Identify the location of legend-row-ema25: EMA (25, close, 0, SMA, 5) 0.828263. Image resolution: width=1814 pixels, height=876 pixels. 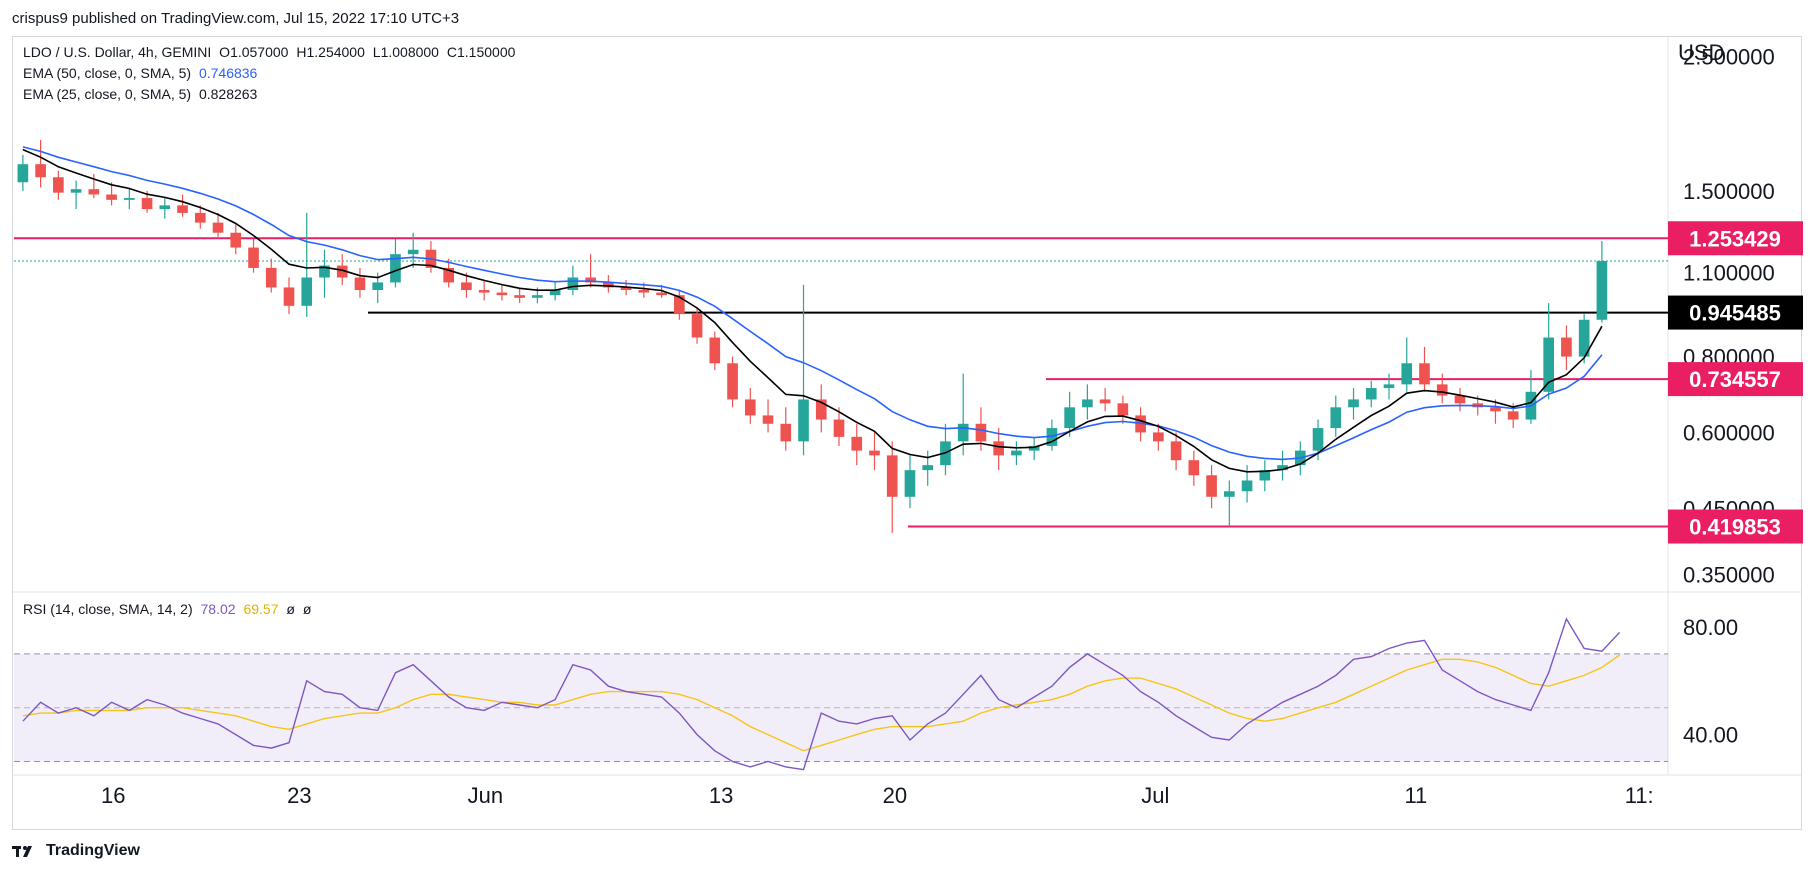
(140, 94).